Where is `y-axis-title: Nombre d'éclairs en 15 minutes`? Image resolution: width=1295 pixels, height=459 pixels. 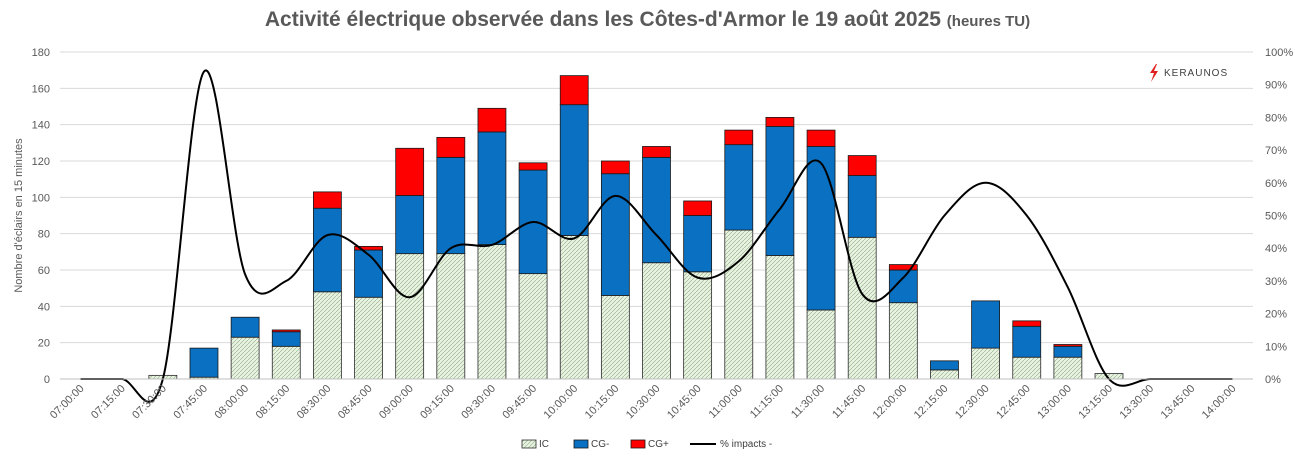 y-axis-title: Nombre d'éclairs en 15 minutes is located at coordinates (19, 215).